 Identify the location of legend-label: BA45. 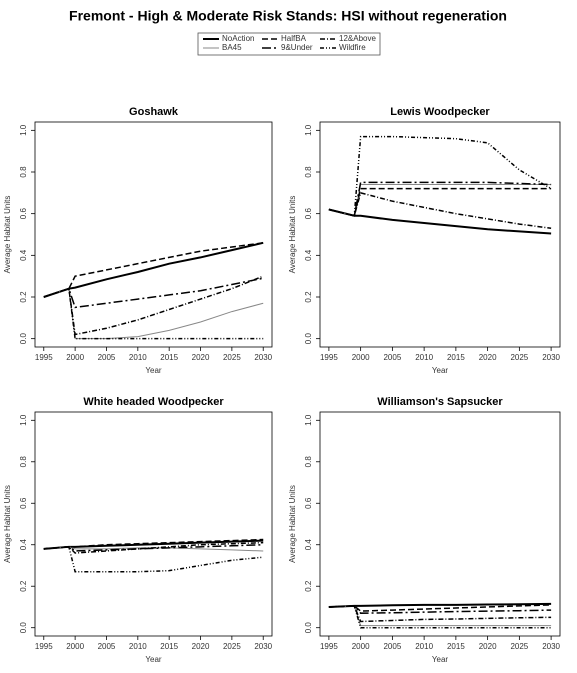
(232, 47).